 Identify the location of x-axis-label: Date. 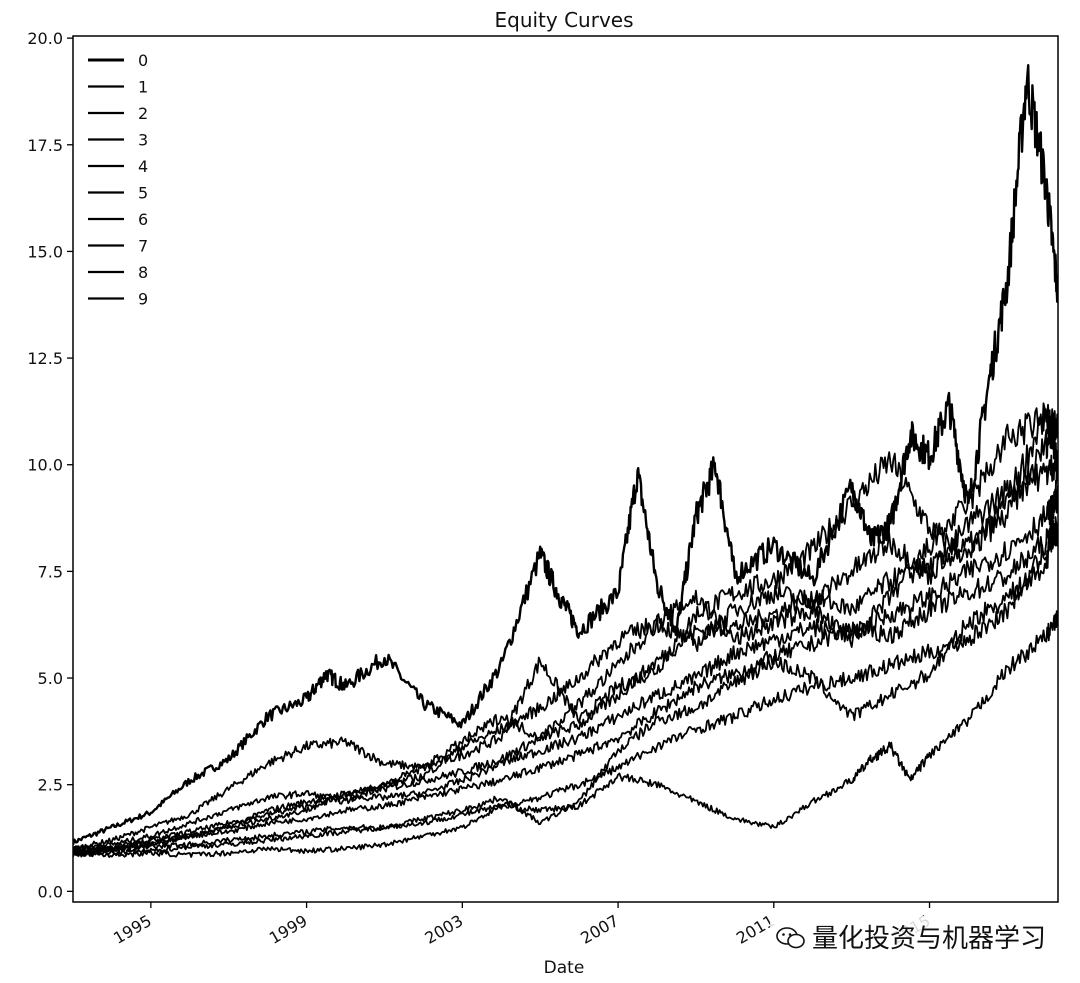
(564, 968).